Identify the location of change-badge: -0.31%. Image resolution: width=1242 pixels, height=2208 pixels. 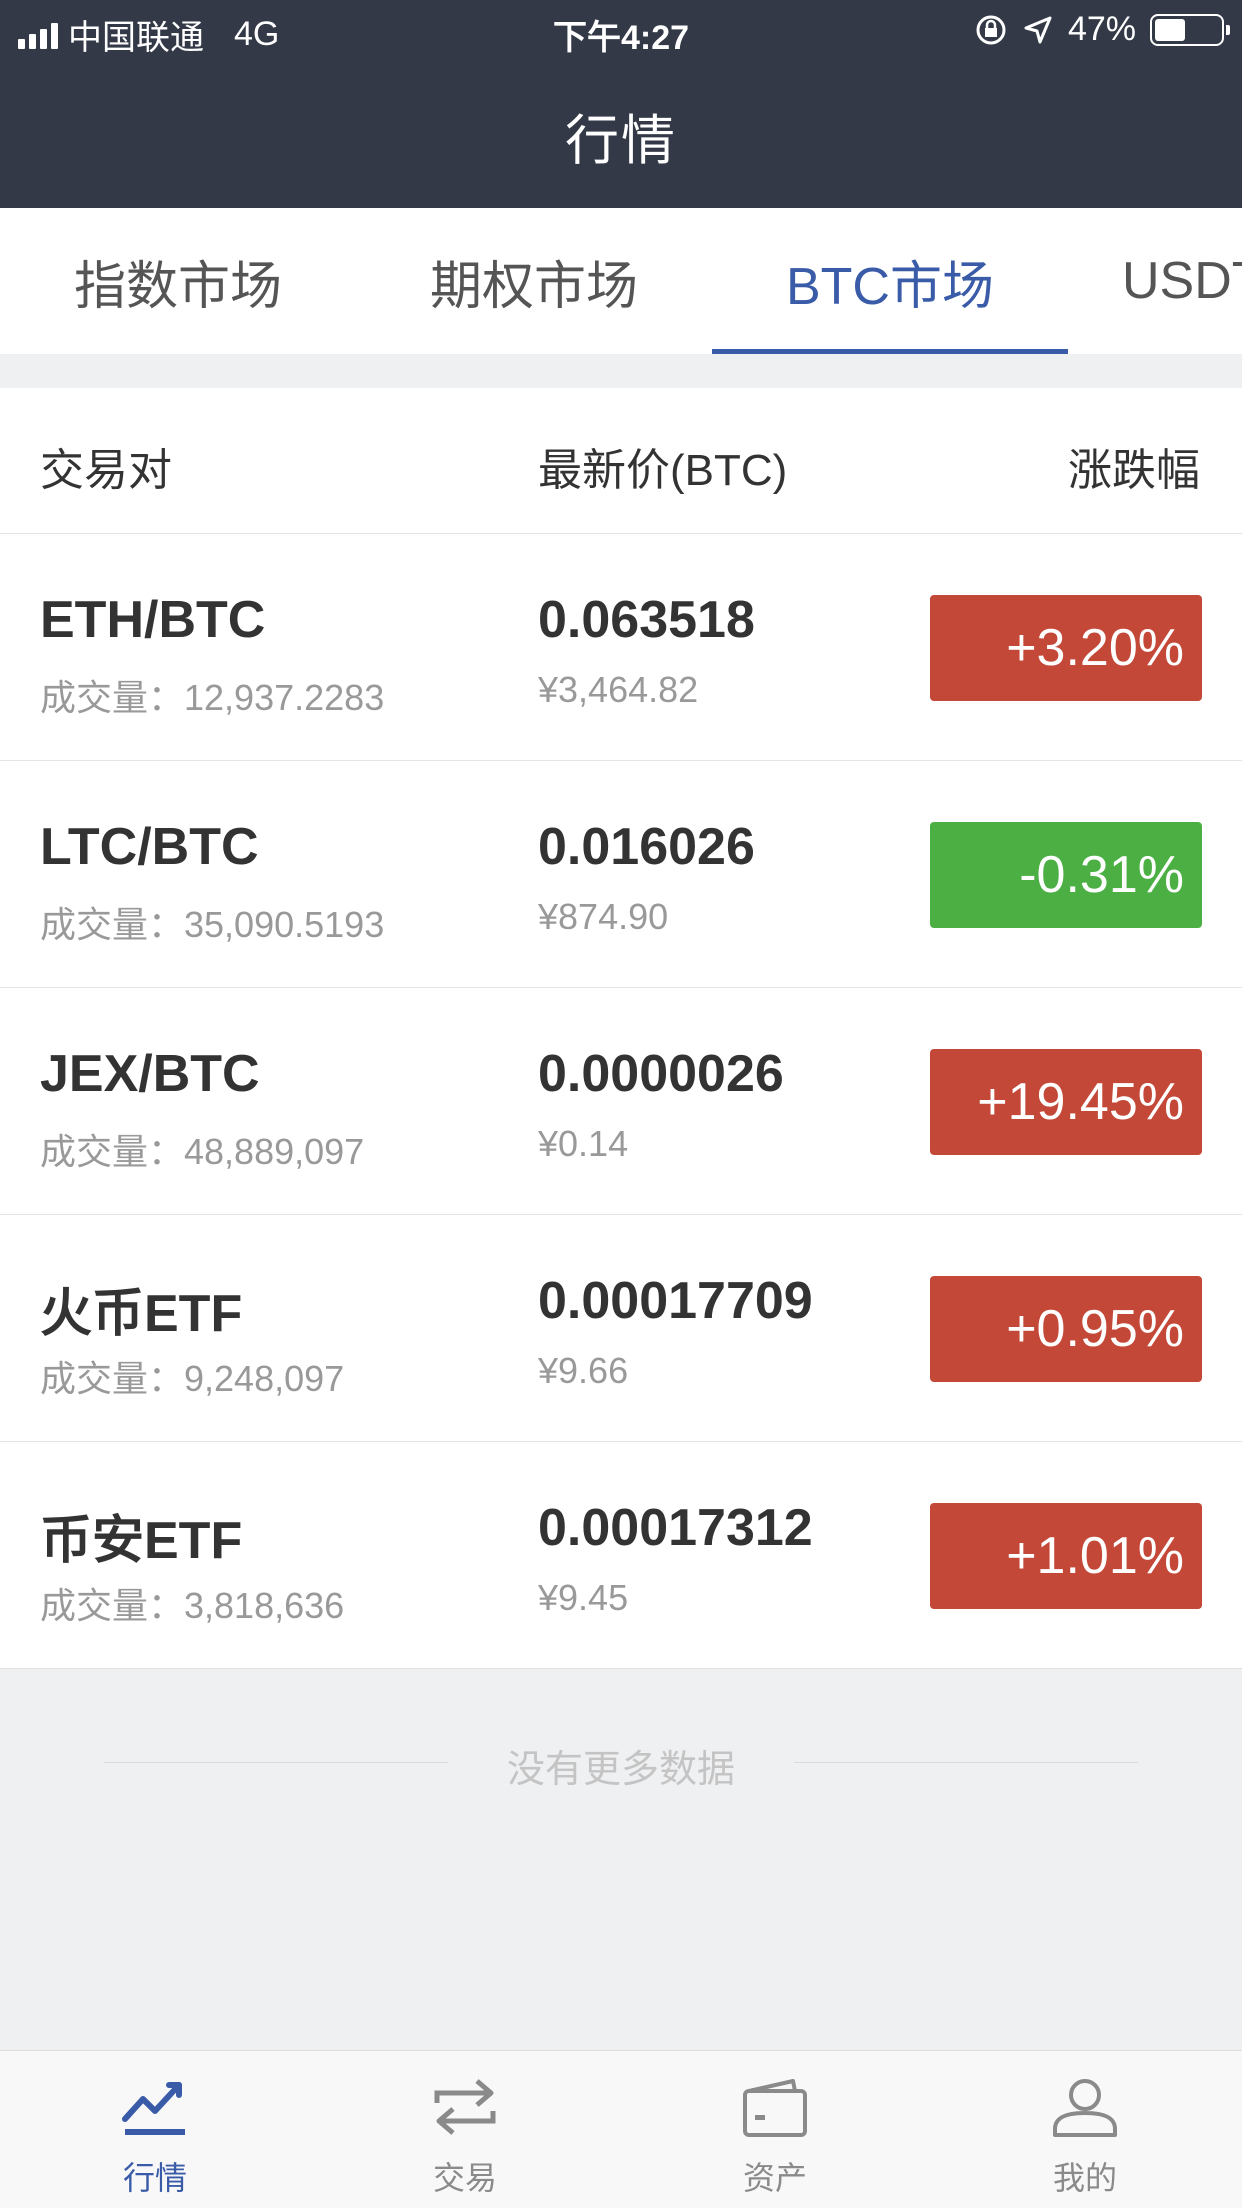
(1066, 875).